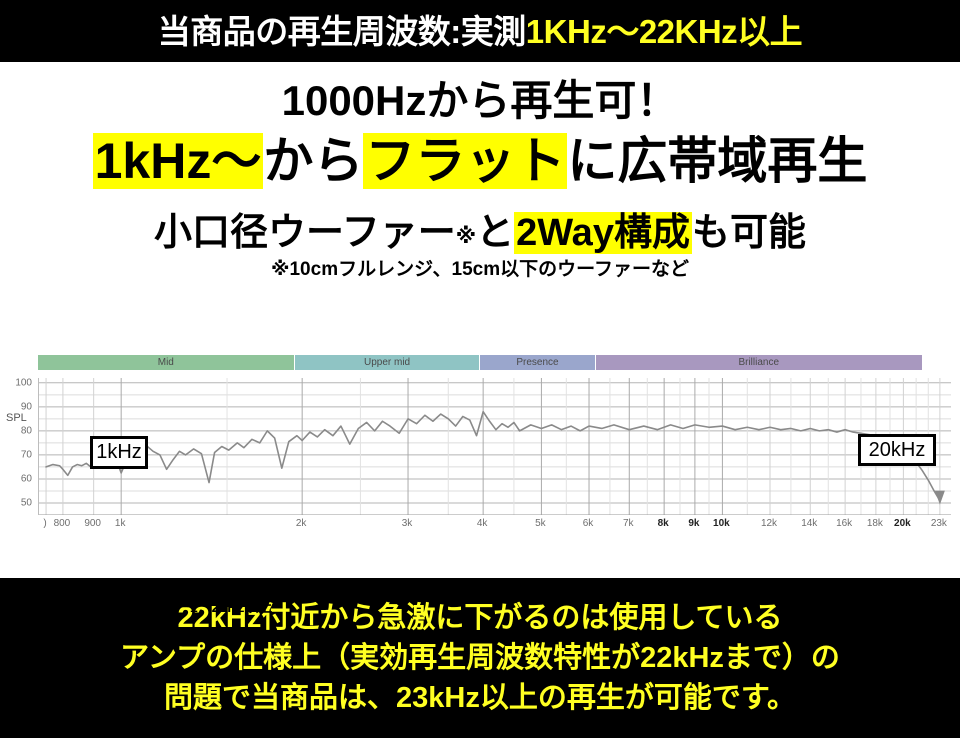 The image size is (960, 738). Describe the element at coordinates (538, 362) in the screenshot. I see `band-presence: Presence` at that location.